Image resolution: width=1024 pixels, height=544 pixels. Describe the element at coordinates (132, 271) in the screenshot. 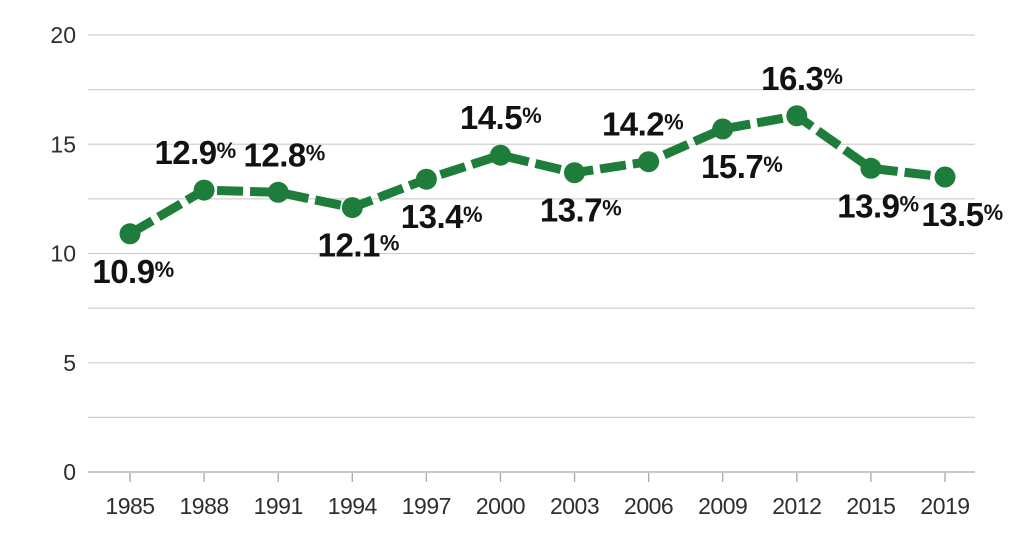

I see `point-label-1985: 10.9%` at that location.